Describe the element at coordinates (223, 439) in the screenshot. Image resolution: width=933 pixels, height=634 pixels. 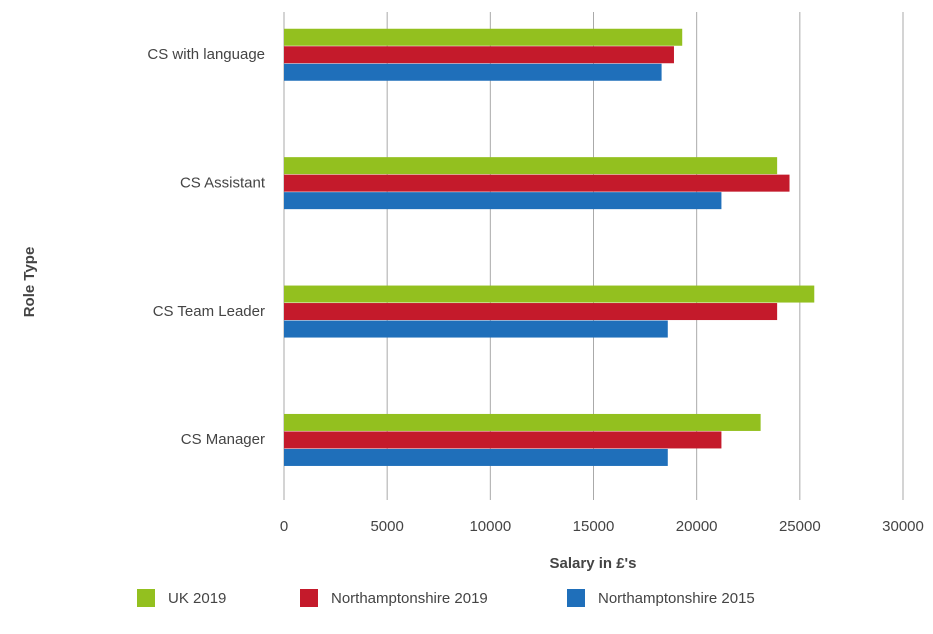
I see `y-tick-label: CS Manager` at that location.